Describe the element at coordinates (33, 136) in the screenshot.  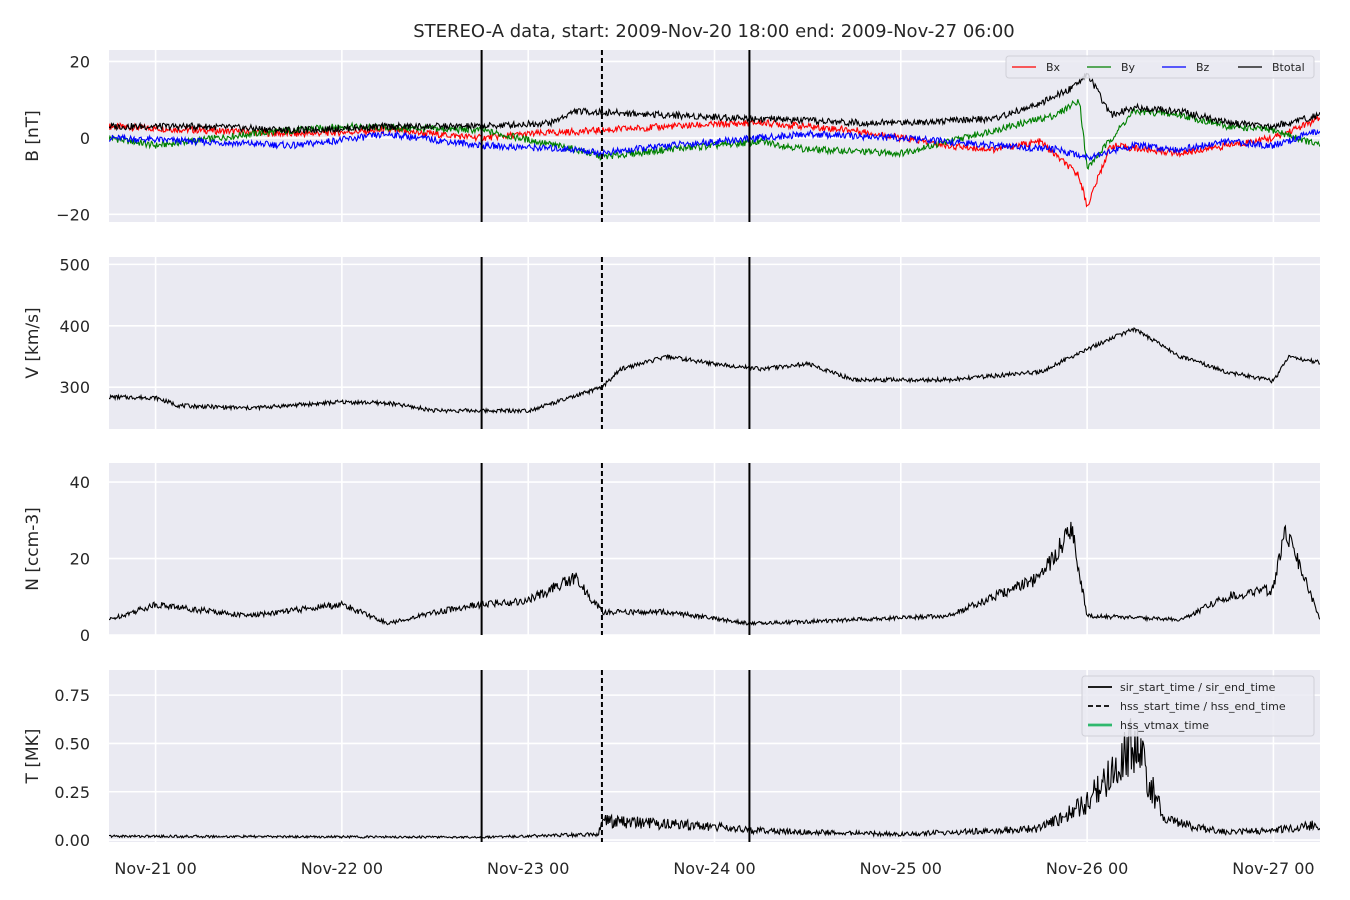
I see `y-axis-label: B [nT]` at that location.